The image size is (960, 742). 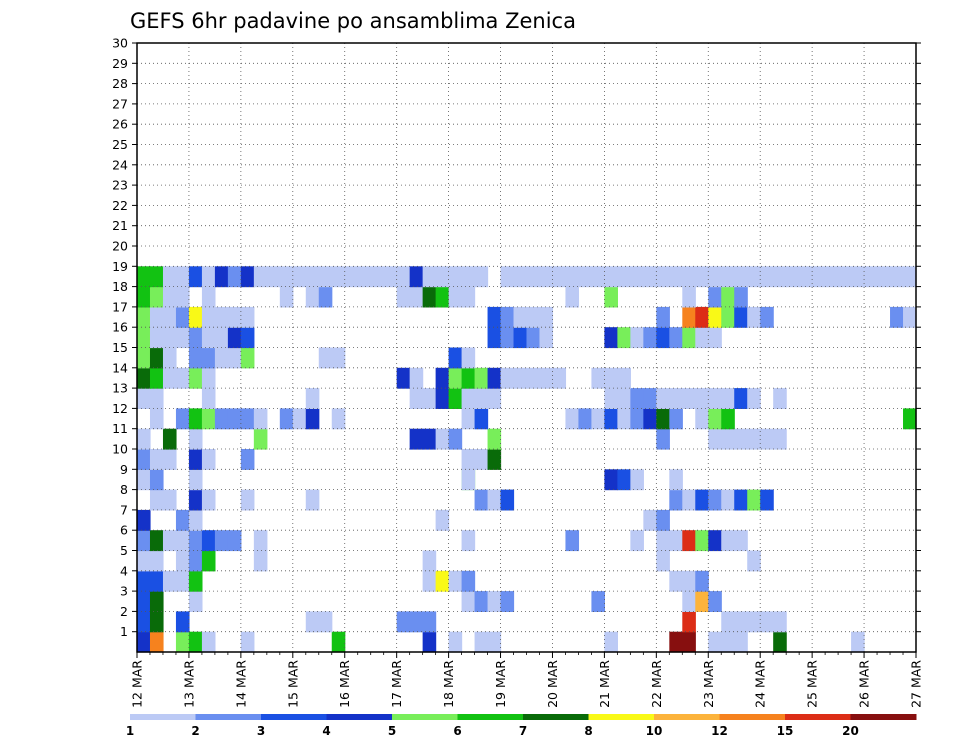 I want to click on x-tick-label: 18 MAR, so click(x=448, y=684).